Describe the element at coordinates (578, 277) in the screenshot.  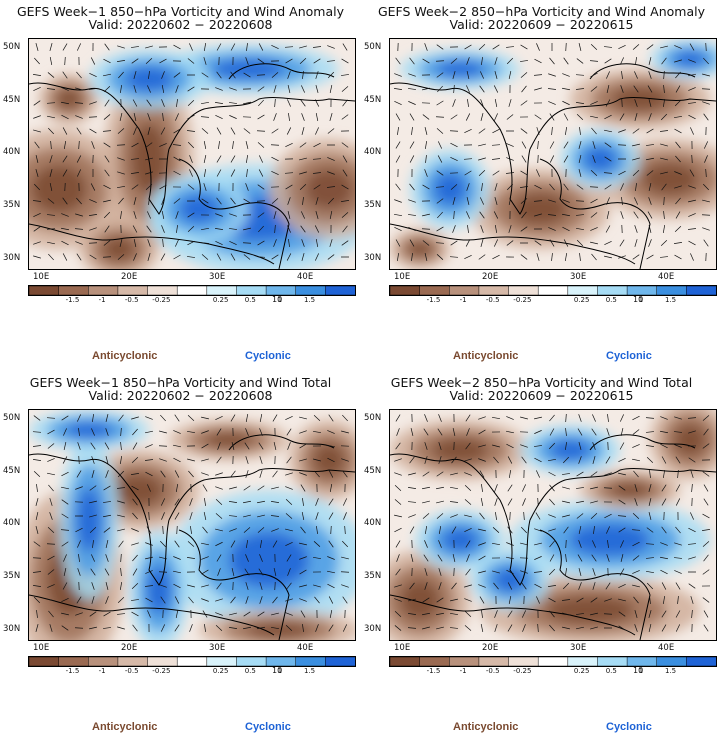
I see `longitude-label: 30E` at that location.